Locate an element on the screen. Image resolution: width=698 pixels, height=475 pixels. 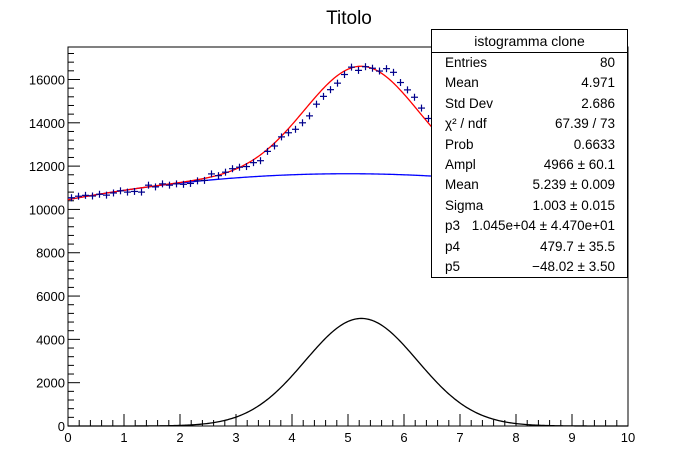
x-tick-label: 9 is located at coordinates (571, 437).